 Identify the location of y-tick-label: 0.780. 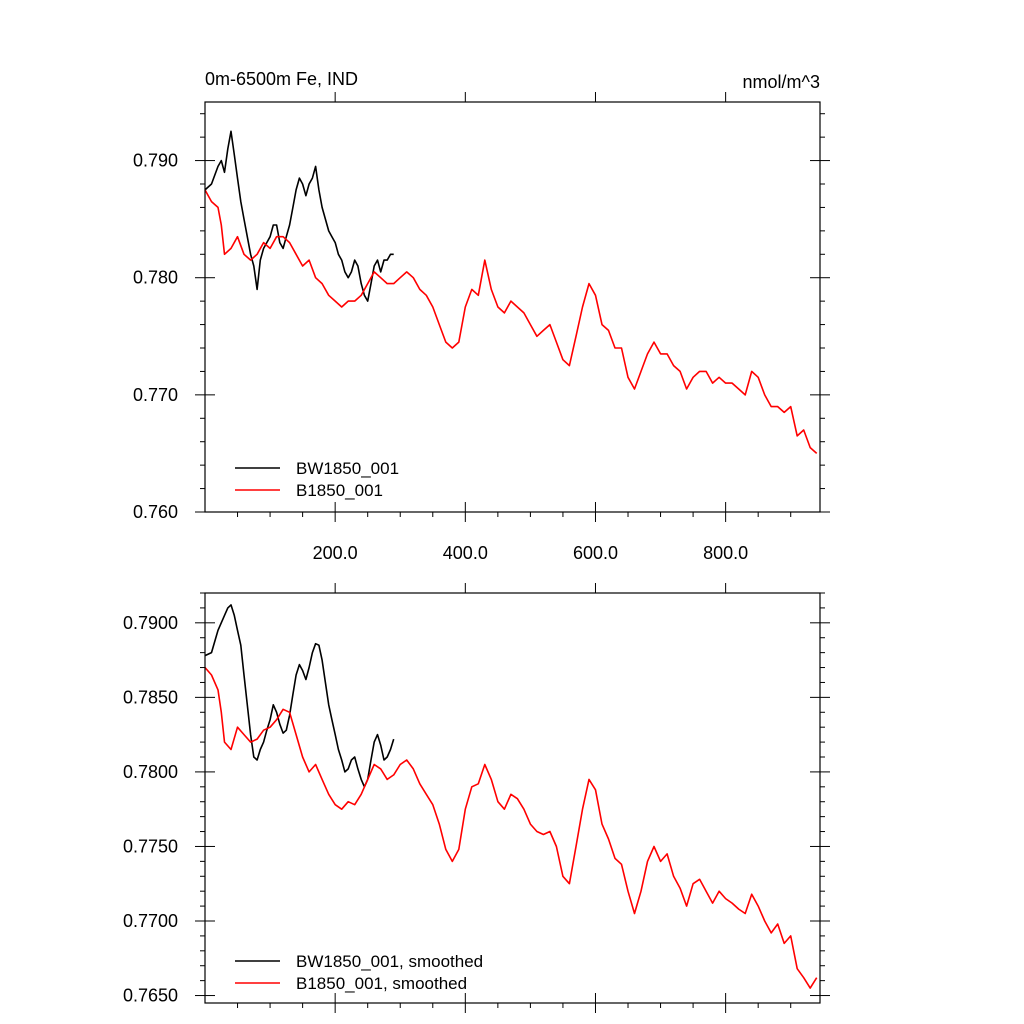
(155, 278).